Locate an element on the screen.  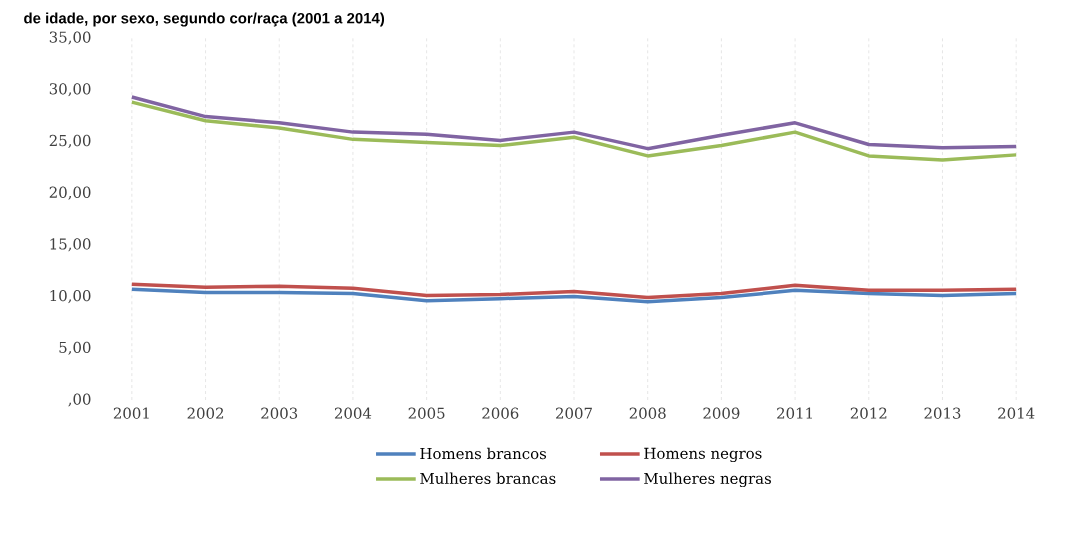
x-tick-label: 2007 is located at coordinates (574, 413).